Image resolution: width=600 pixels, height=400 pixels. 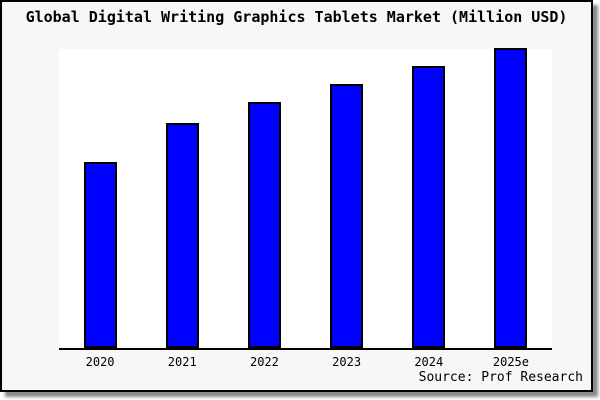 What do you see at coordinates (100, 362) in the screenshot?
I see `tick-label-2020: 2020` at bounding box center [100, 362].